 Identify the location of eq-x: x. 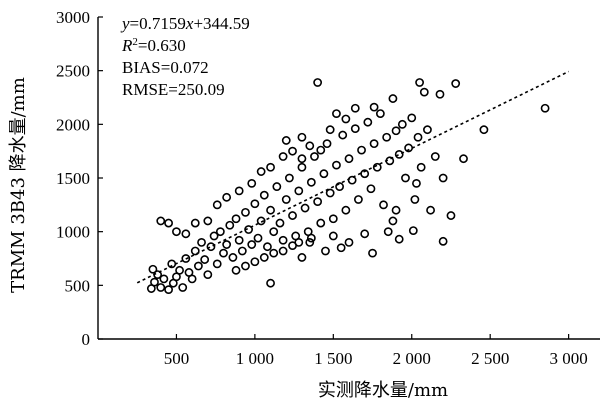
(189, 23).